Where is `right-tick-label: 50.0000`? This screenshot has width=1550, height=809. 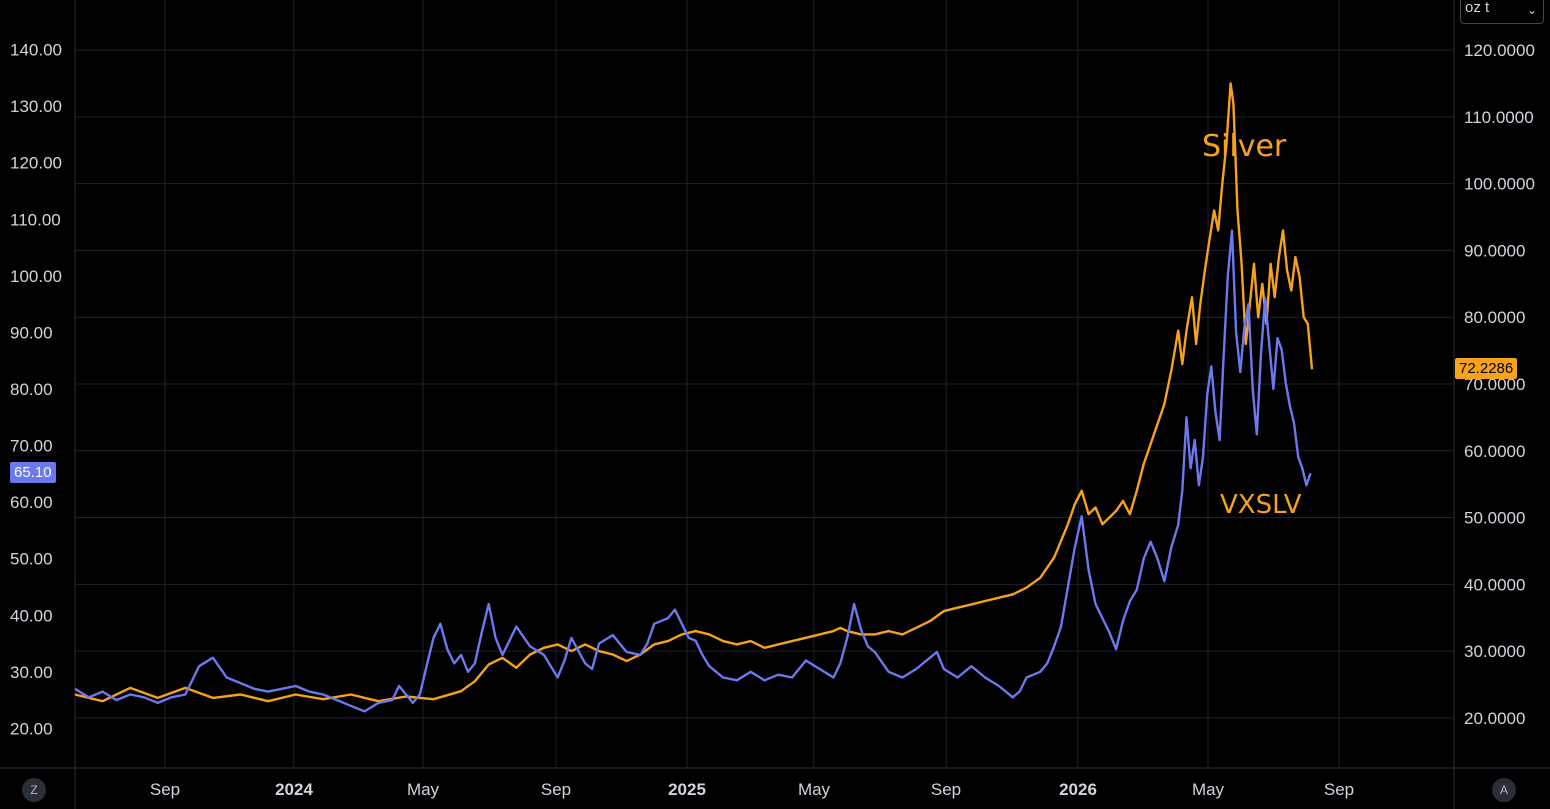
right-tick-label: 50.0000 is located at coordinates (1494, 518).